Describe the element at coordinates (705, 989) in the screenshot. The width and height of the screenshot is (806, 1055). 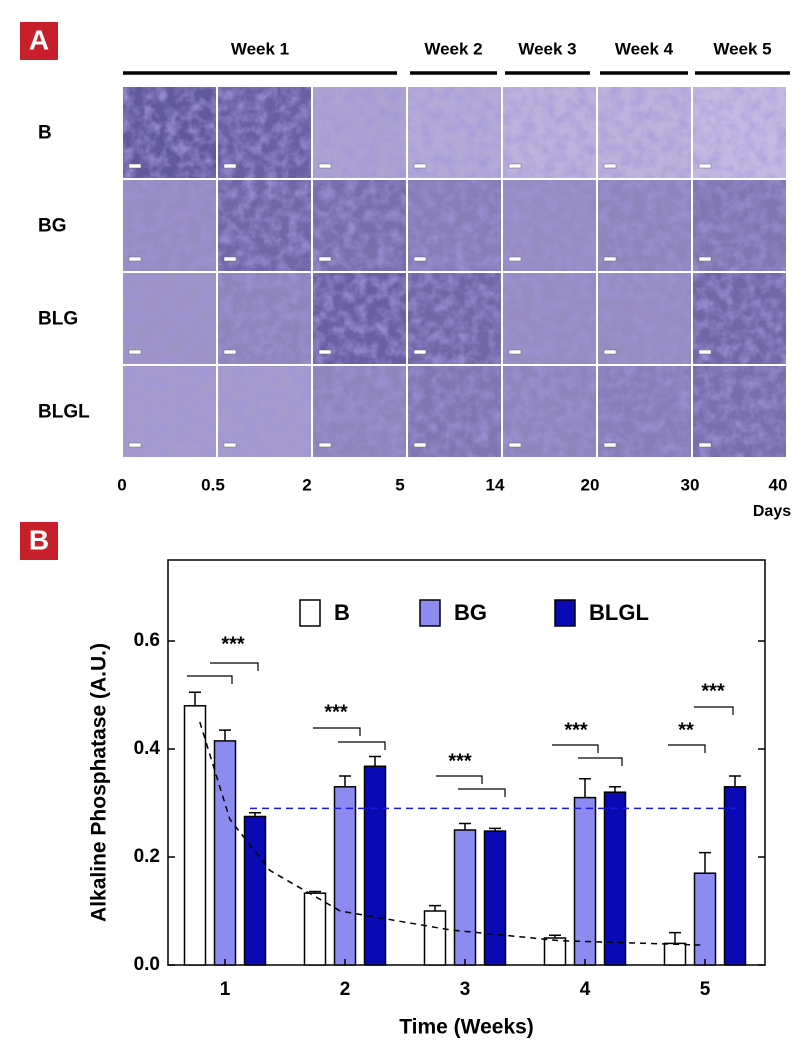
I see `x-tick-label: 5` at that location.